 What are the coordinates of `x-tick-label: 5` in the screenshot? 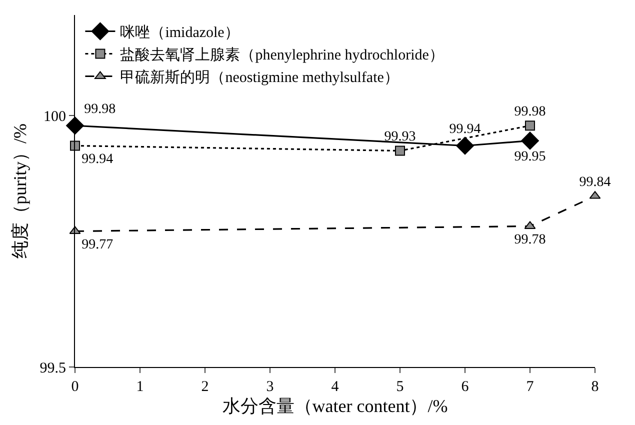 It's located at (400, 387).